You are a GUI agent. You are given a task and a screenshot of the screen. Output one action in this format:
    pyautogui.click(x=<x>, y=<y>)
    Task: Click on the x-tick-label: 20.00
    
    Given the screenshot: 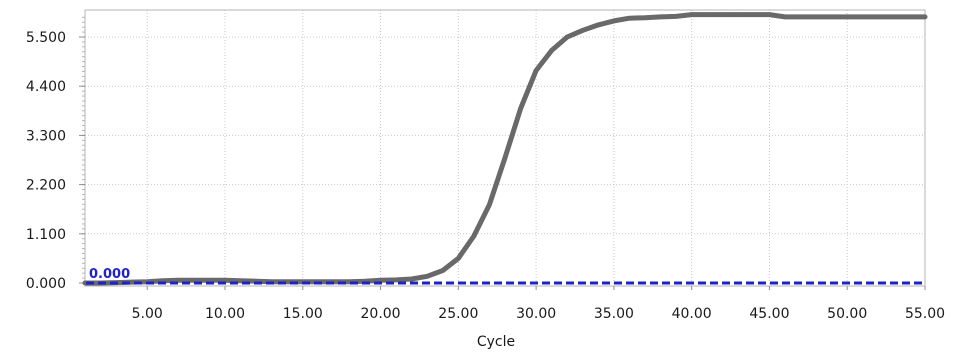 What is the action you would take?
    pyautogui.click(x=381, y=314)
    